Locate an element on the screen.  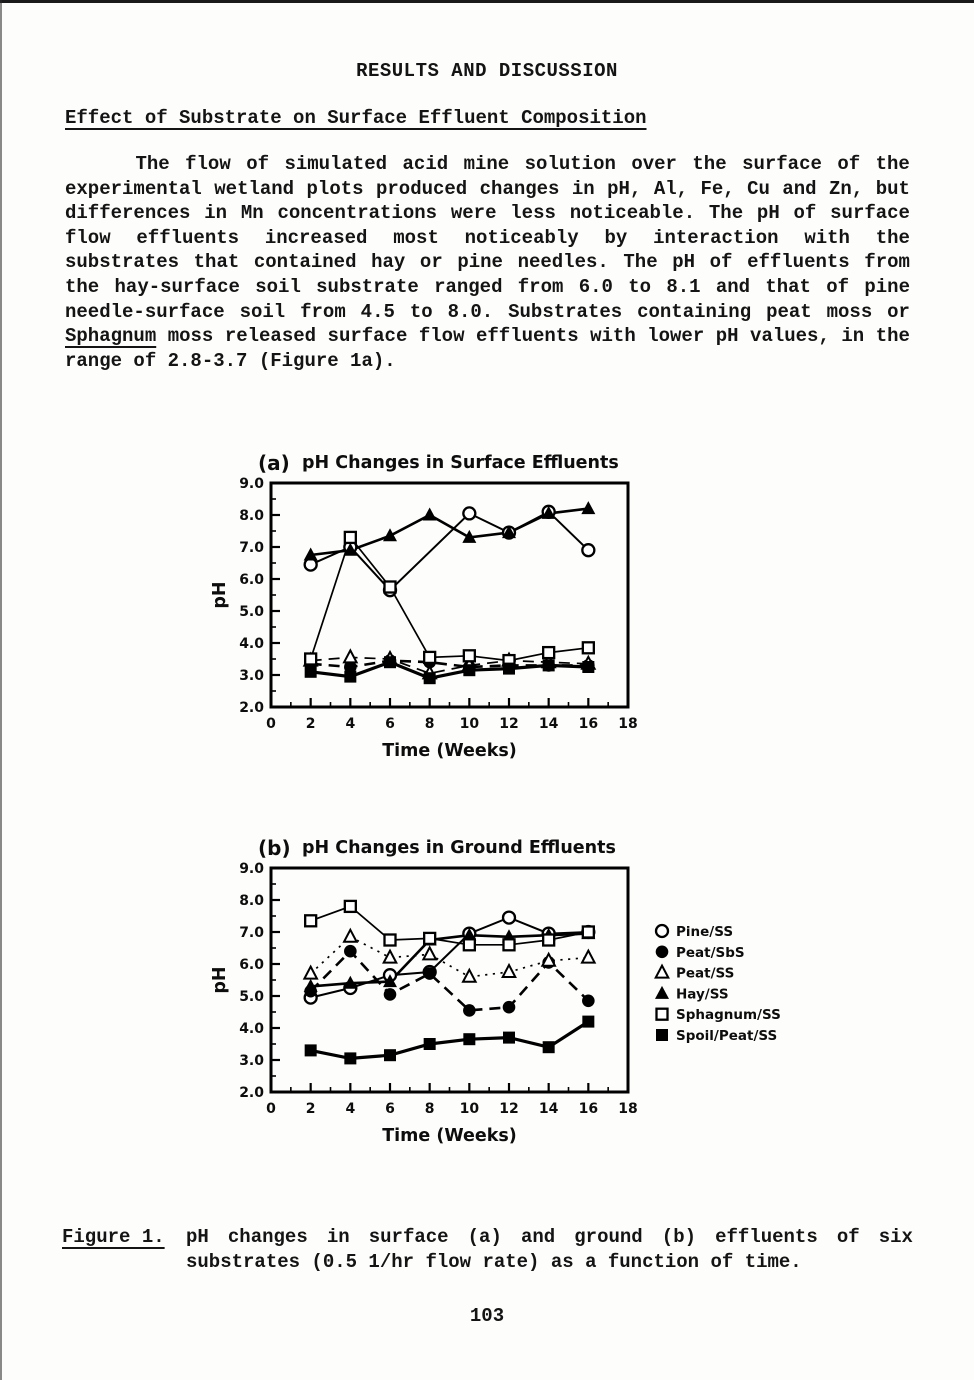
legend-label: Hay/SS is located at coordinates (702, 994).